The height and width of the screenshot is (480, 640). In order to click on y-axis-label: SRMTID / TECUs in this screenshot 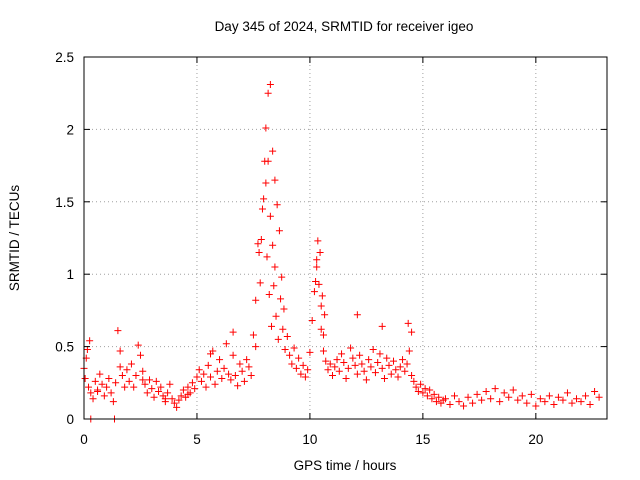, I will do `click(14, 238)`.